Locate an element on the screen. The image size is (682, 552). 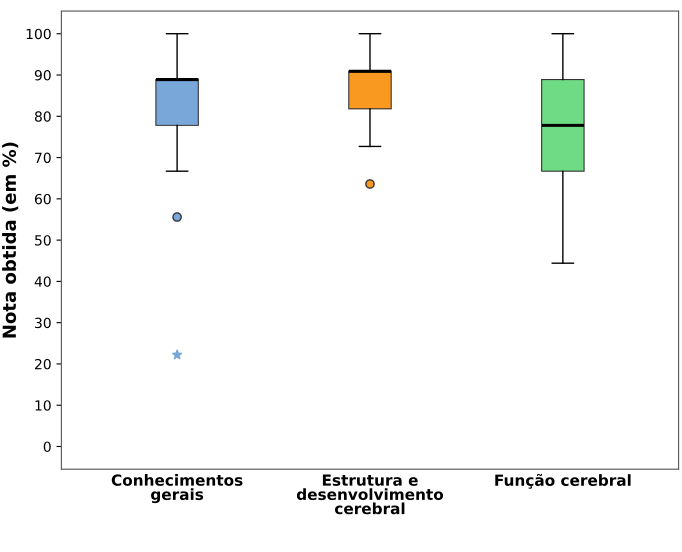
y-tick-label: 10 is located at coordinates (43, 405).